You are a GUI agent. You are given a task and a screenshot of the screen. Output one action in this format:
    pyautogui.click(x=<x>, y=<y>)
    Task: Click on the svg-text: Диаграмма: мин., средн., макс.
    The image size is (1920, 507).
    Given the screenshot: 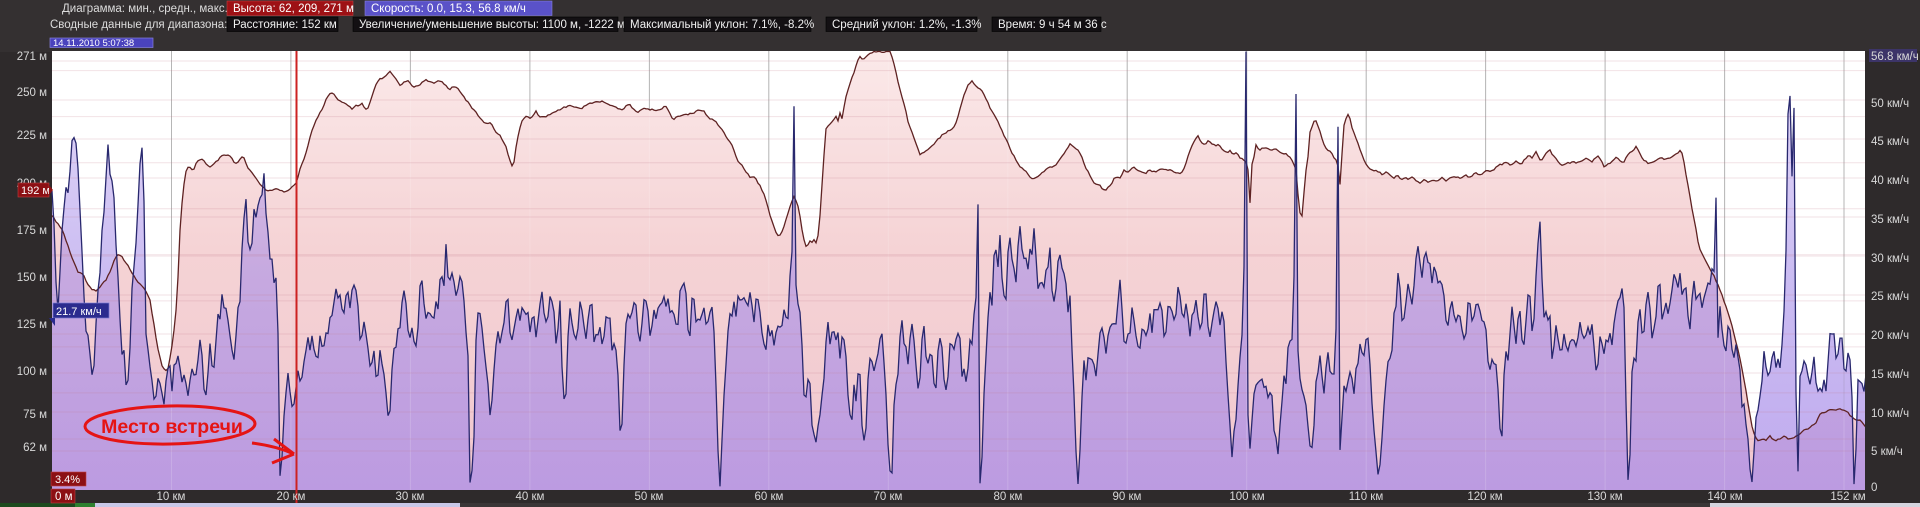 What is the action you would take?
    pyautogui.click(x=145, y=9)
    